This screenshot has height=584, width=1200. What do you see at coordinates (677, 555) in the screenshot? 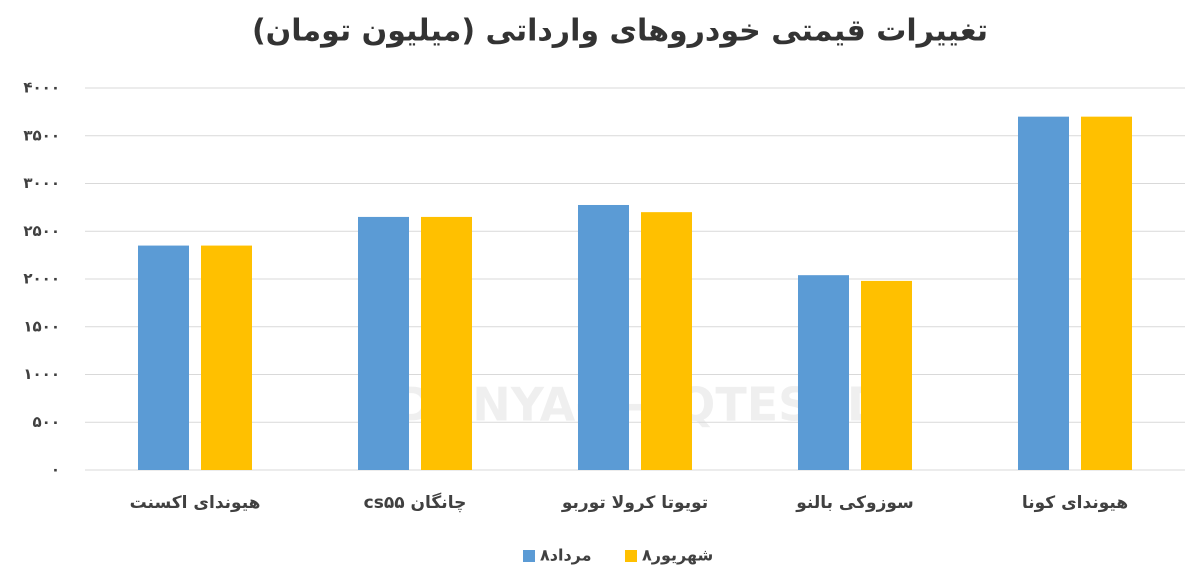
I see `legend-label: ۸شهریور` at bounding box center [677, 555].